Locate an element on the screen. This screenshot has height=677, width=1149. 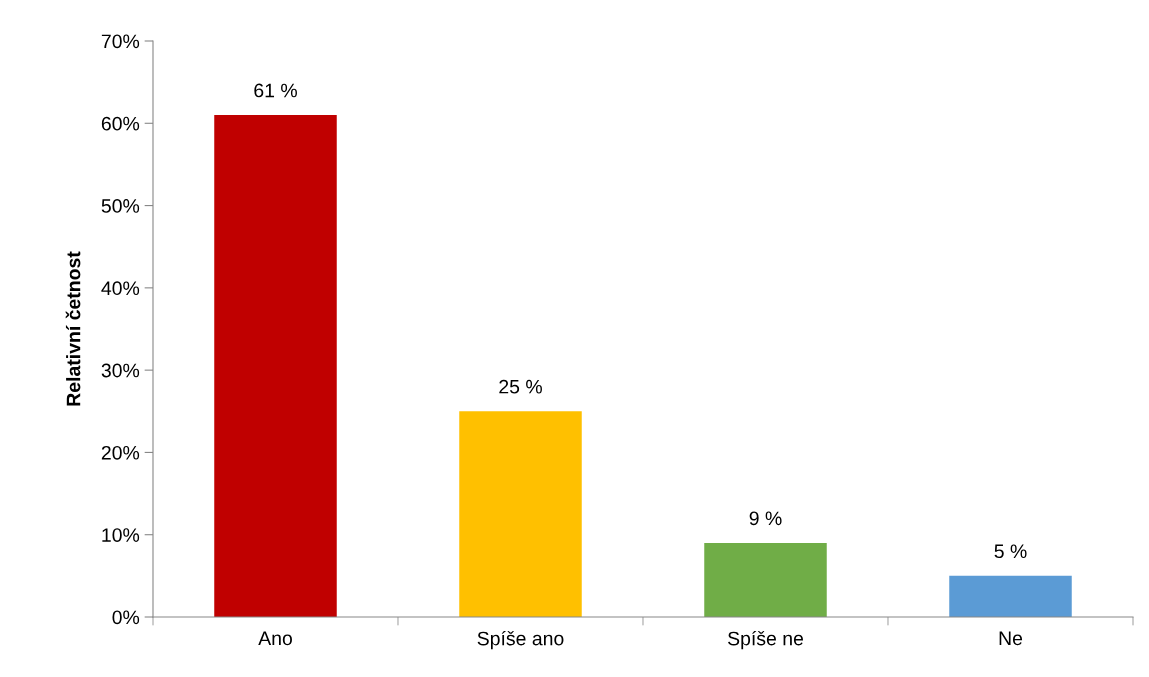
data-label: 25 % is located at coordinates (520, 386).